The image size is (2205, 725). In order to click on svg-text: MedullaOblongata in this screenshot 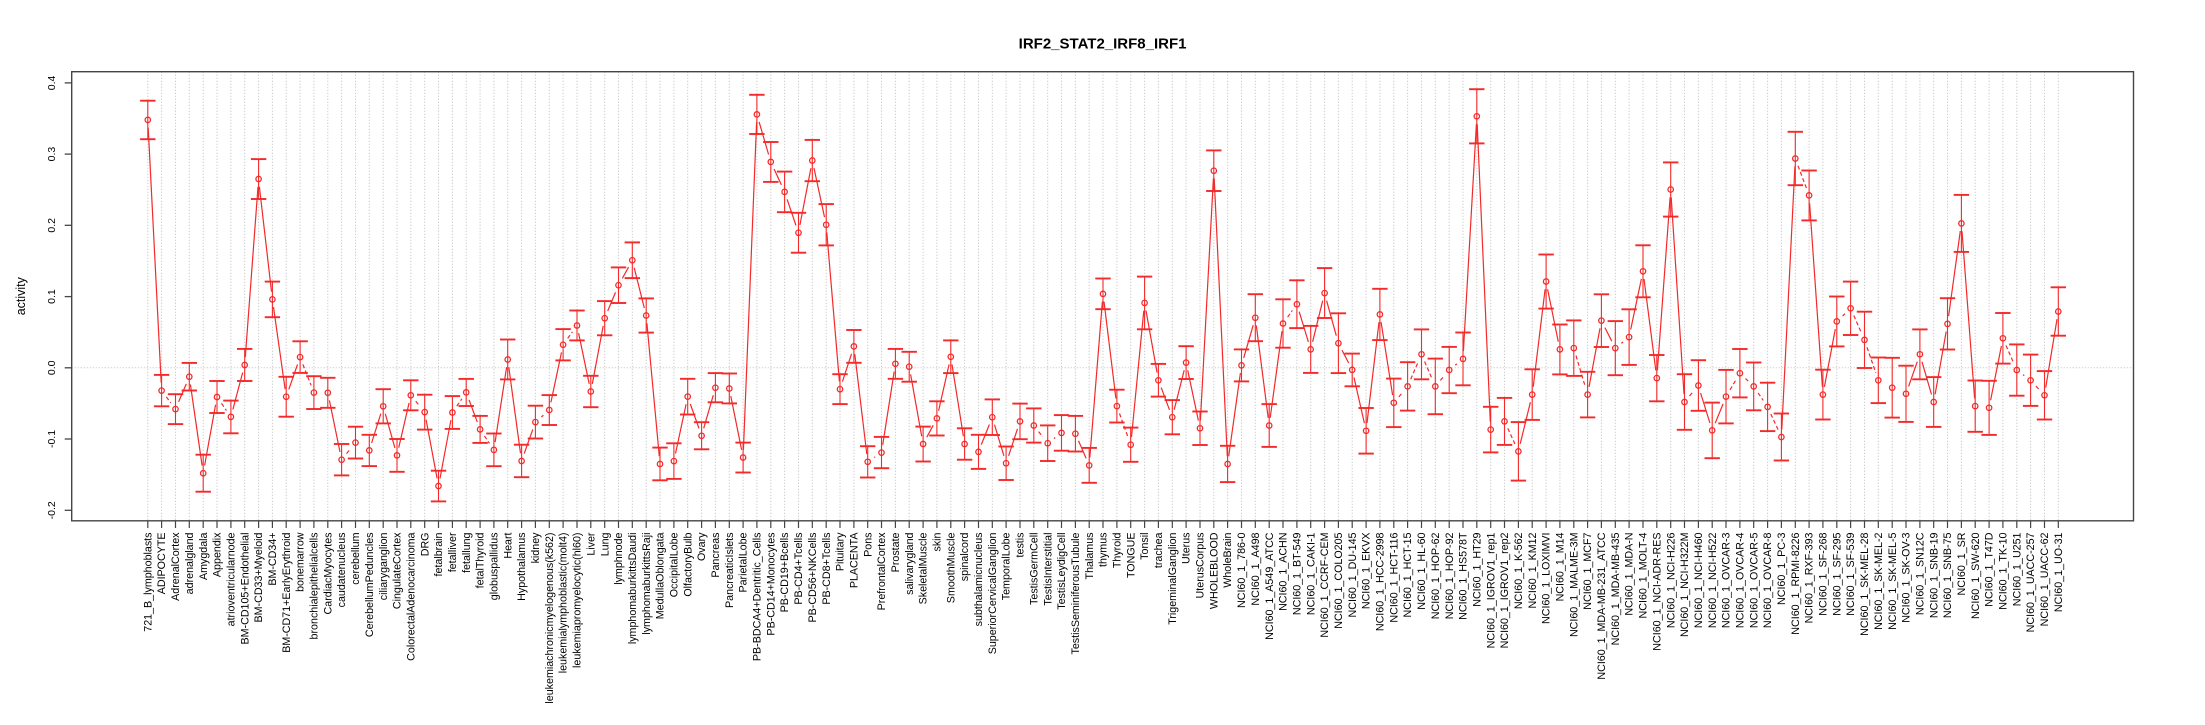, I will do `click(661, 575)`.